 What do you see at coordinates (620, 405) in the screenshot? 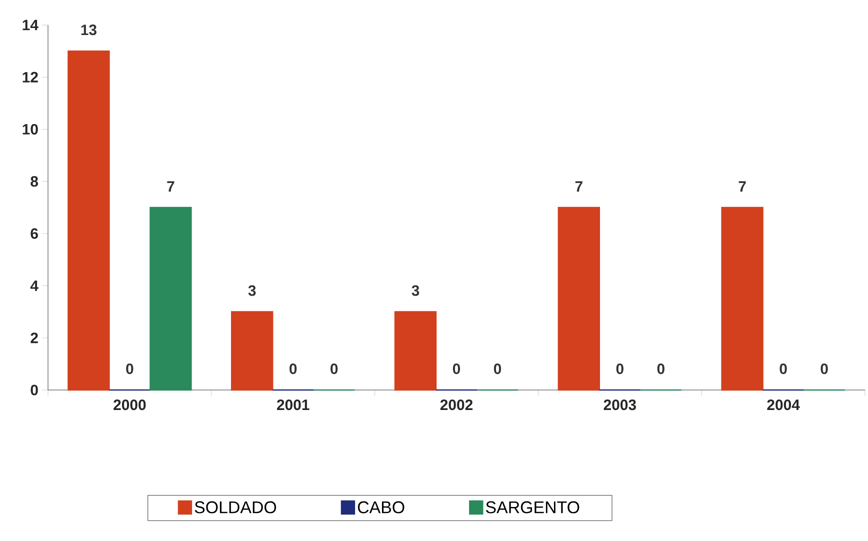
I see `x-tick-label: 2003` at bounding box center [620, 405].